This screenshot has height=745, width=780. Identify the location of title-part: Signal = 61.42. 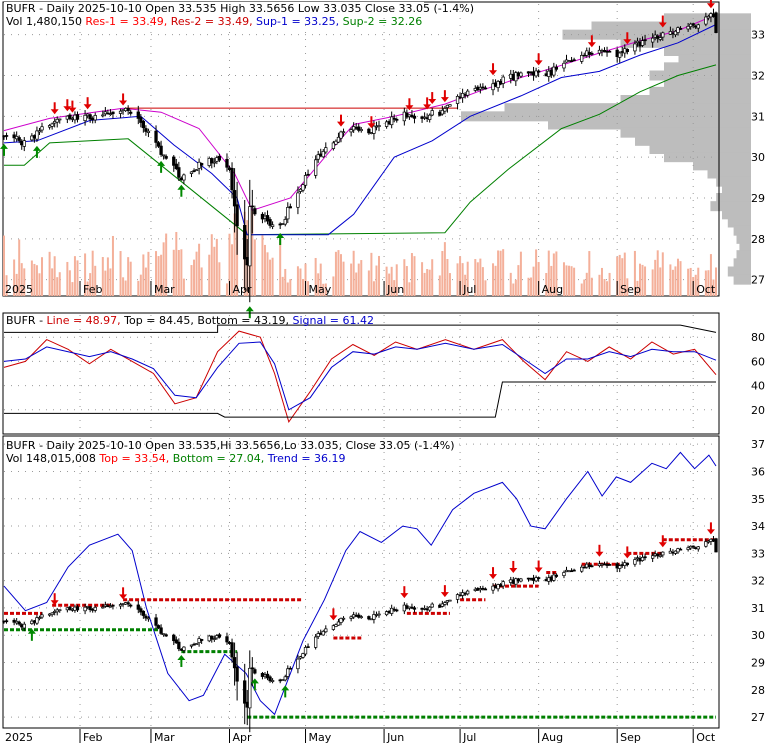
(331, 320).